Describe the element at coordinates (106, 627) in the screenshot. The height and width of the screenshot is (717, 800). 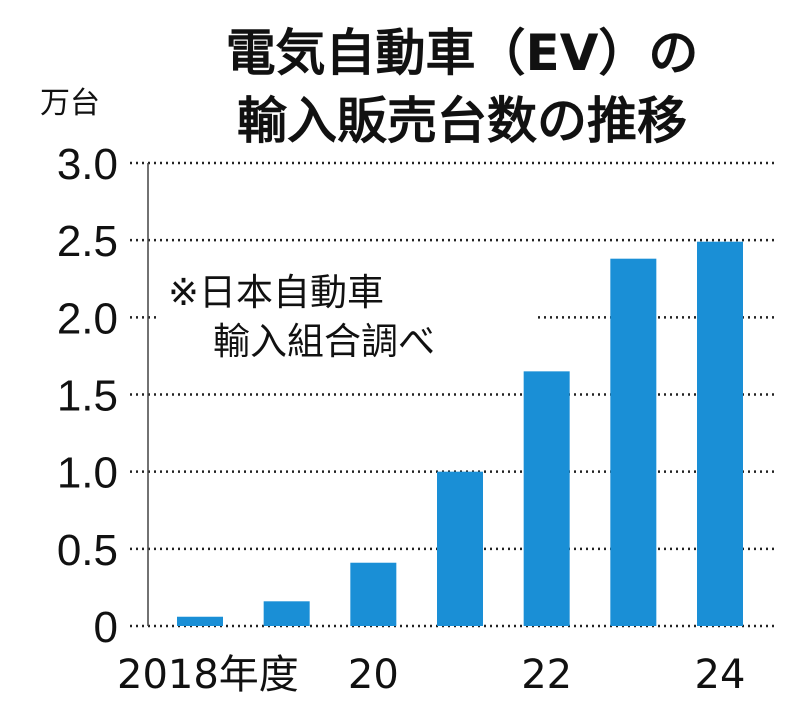
I see `y-tick-label: 0` at that location.